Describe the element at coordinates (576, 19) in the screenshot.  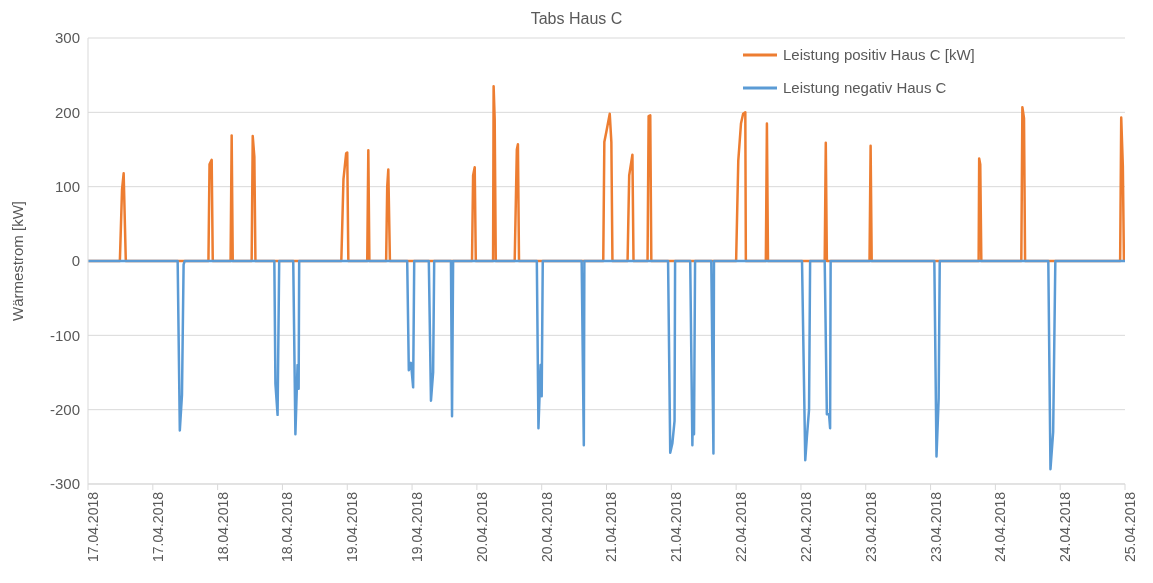
I see `chart-title: Tabs Haus C` at that location.